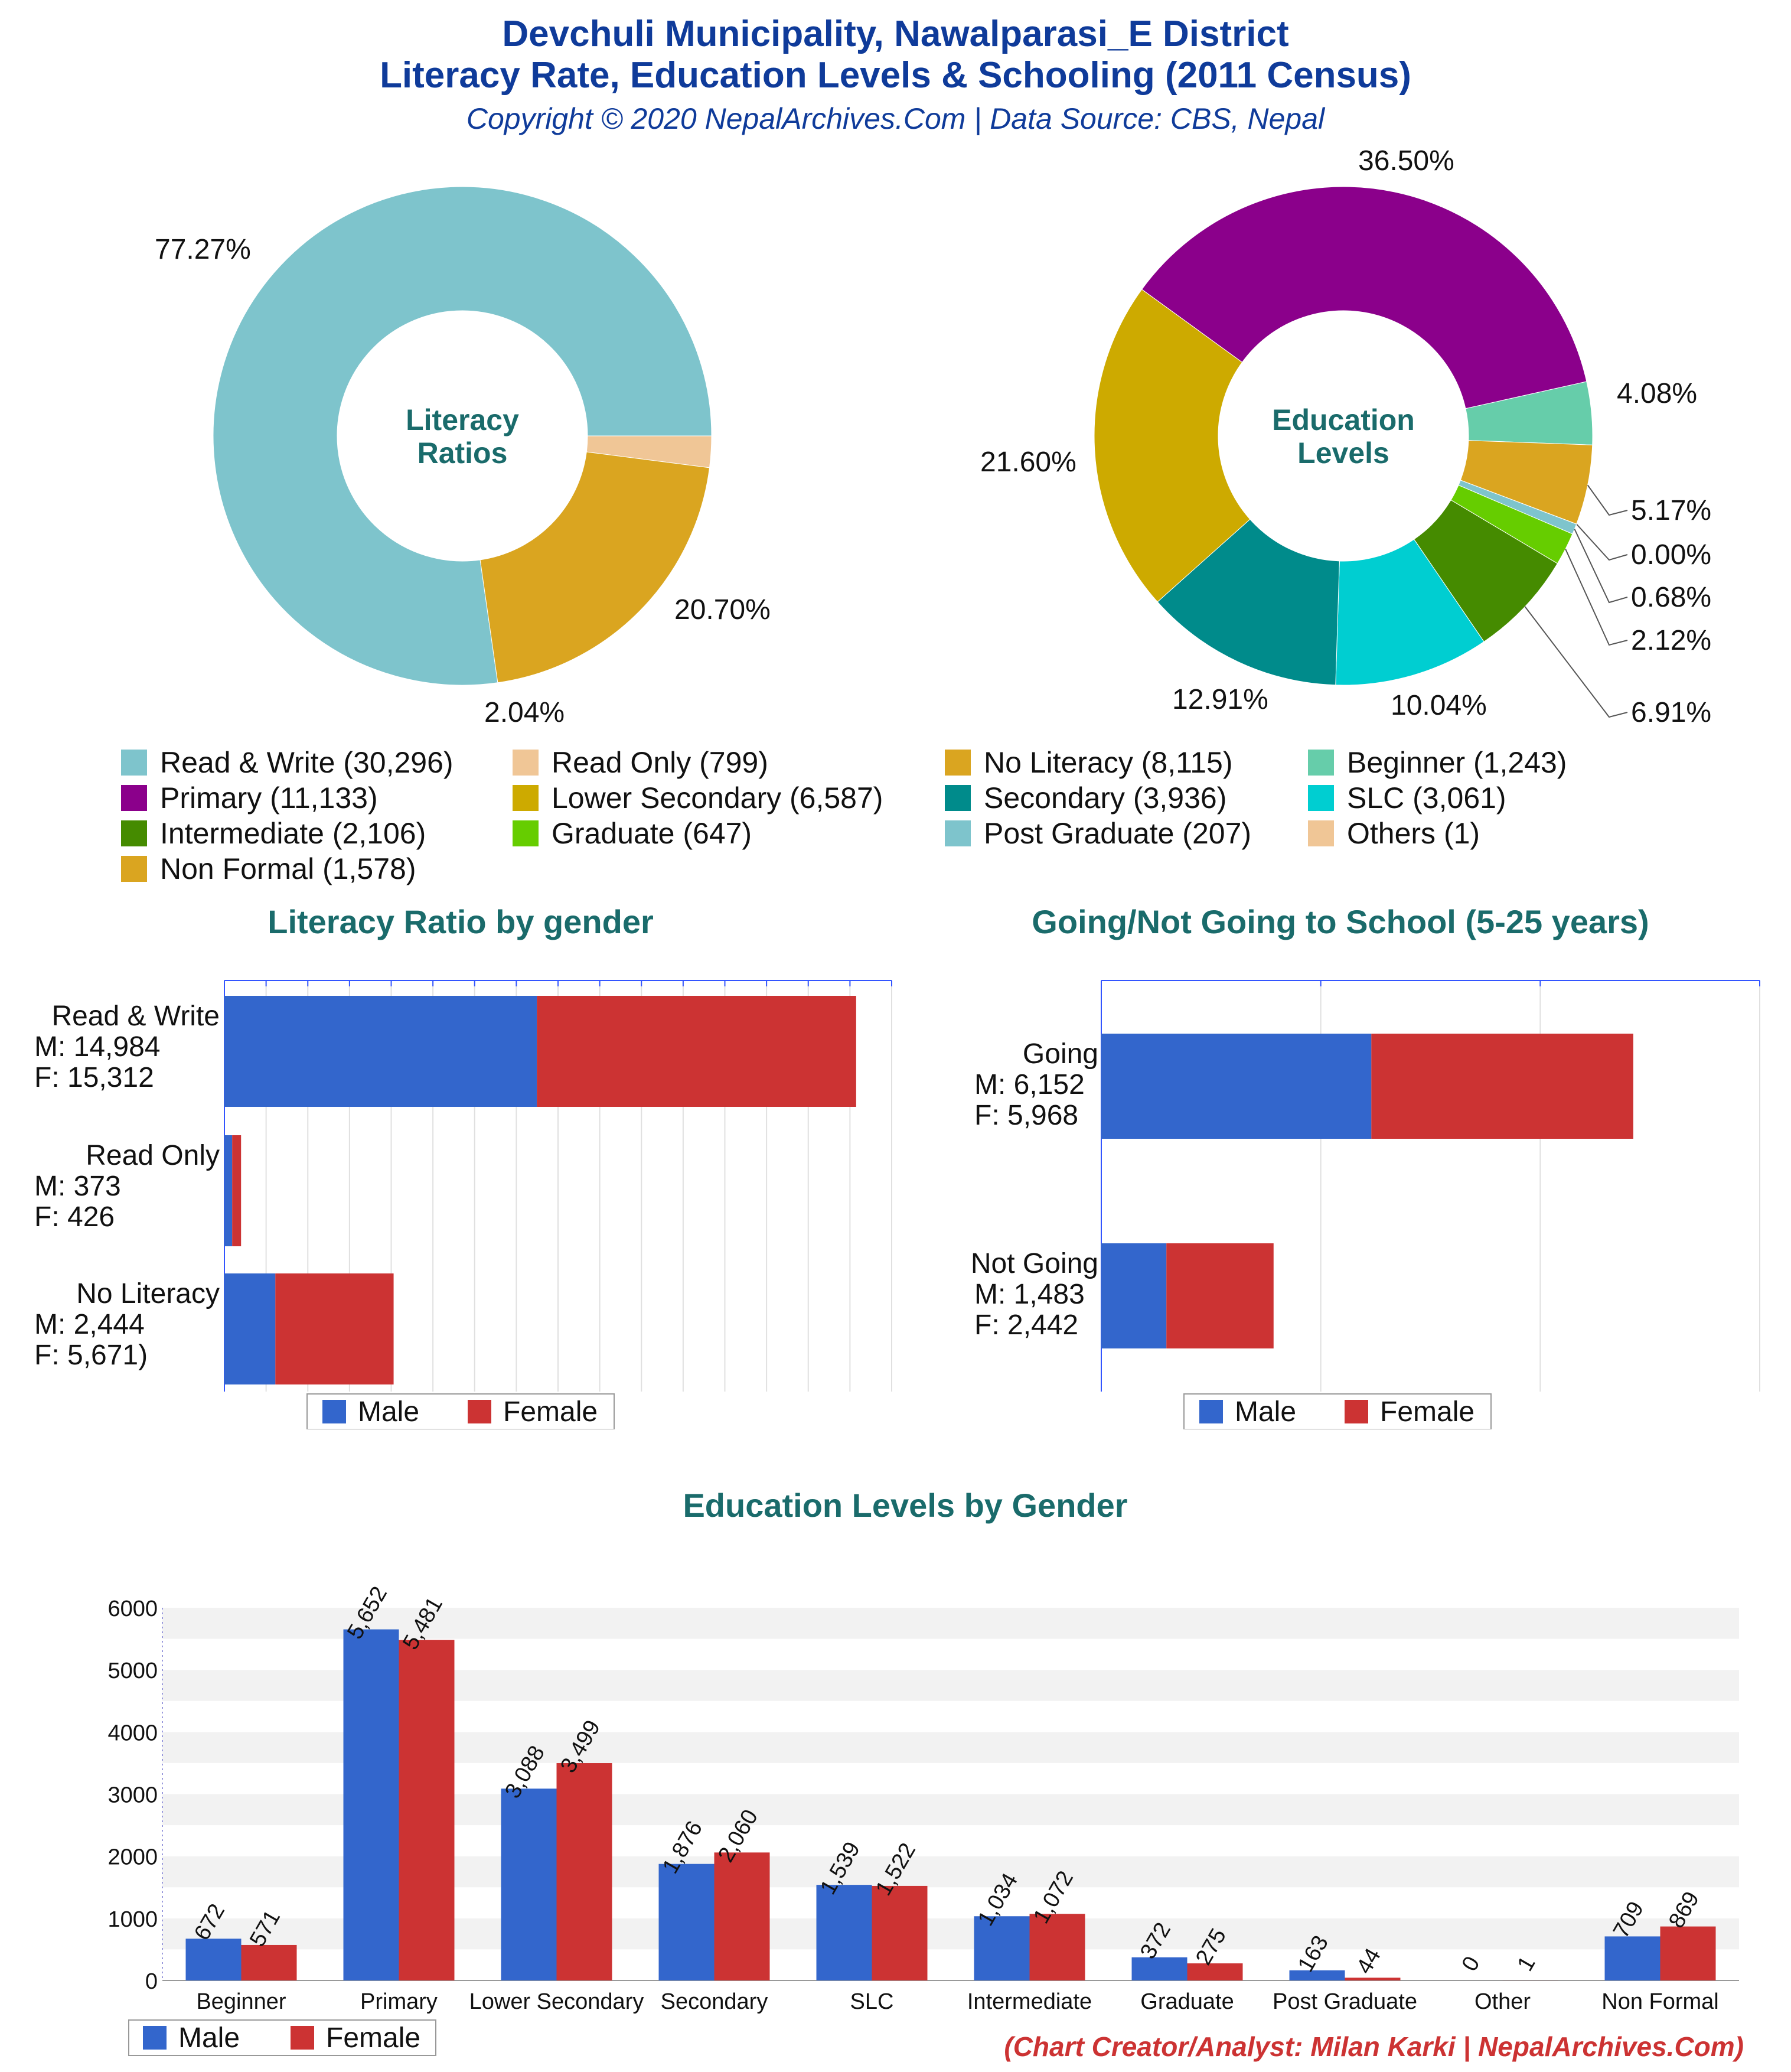 The height and width of the screenshot is (2072, 1791). I want to click on legend-item-intermediate: Intermediate (2,106), so click(273, 833).